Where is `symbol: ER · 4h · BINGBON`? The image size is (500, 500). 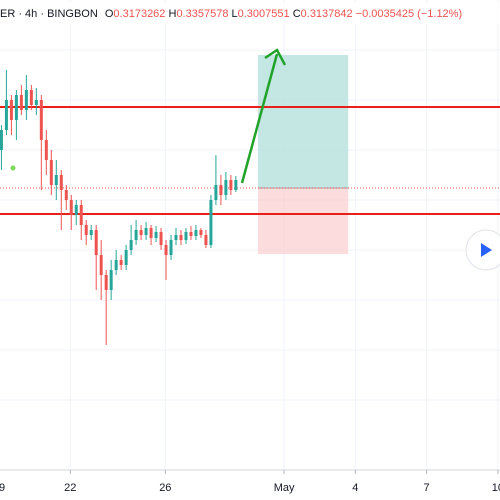 symbol: ER · 4h · BINGBON is located at coordinates (49, 14).